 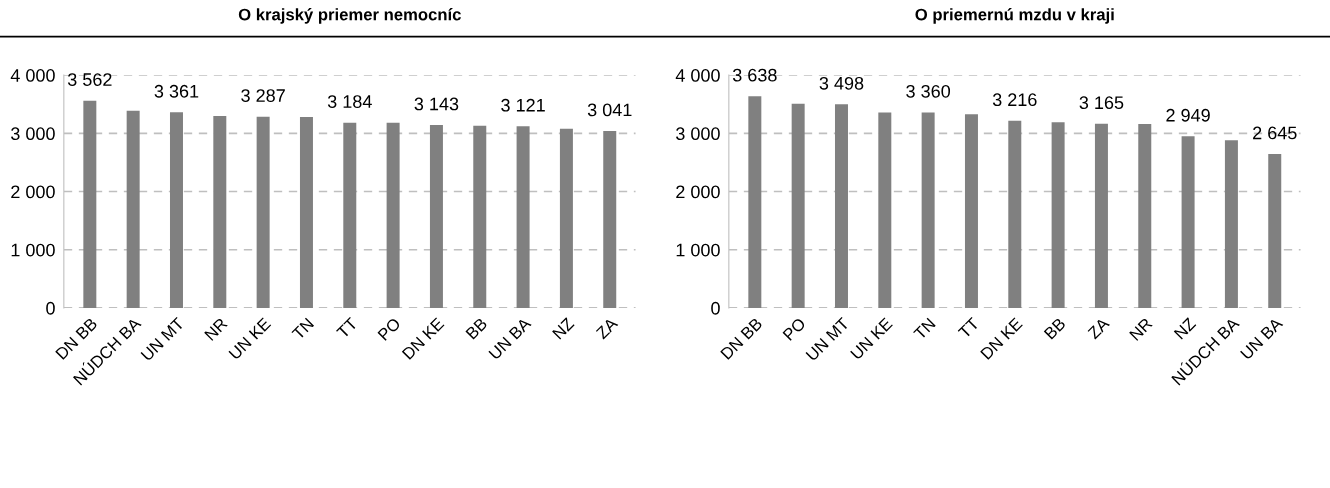 I want to click on x-tick-label: NZ, so click(x=563, y=328).